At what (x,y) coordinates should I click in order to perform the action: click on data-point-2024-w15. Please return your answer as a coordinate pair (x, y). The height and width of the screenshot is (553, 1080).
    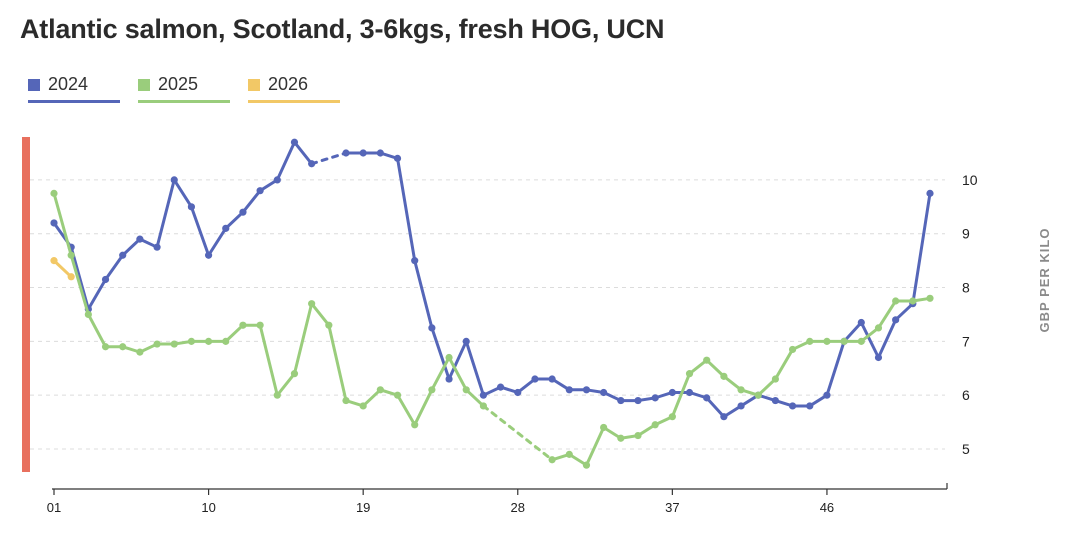
    Looking at the image, I should click on (294, 142).